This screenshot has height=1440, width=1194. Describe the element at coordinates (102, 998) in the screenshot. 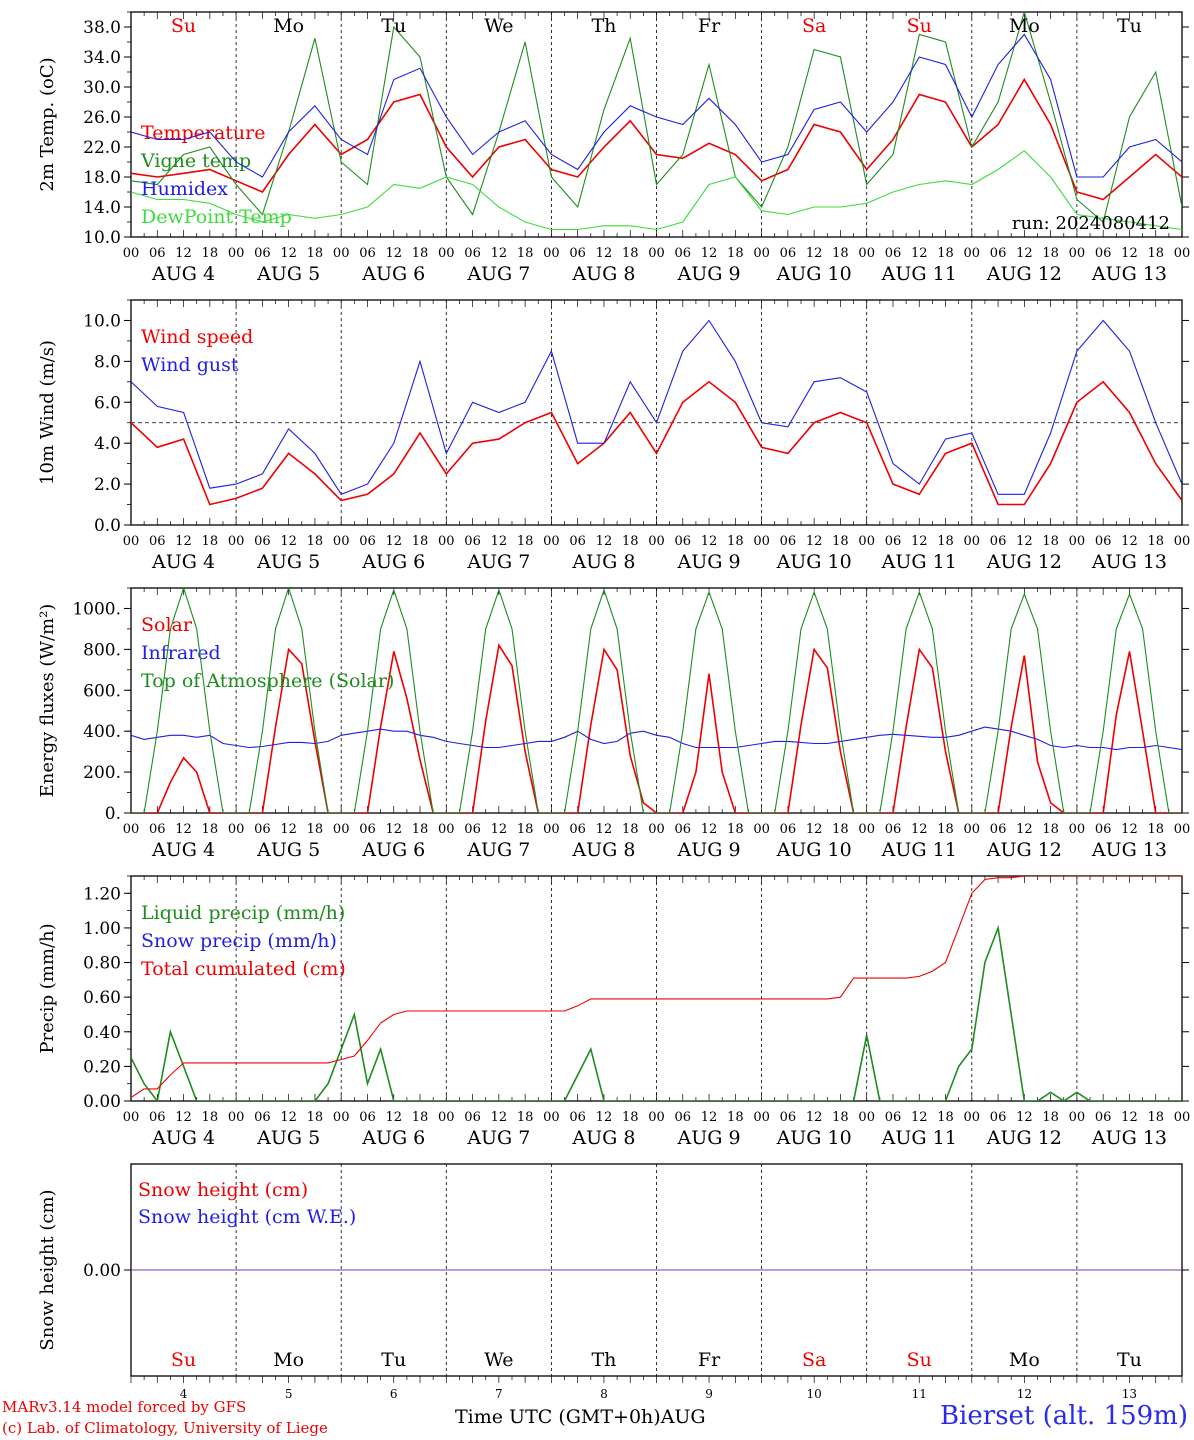

I see `y-tick-label: 0.60` at that location.